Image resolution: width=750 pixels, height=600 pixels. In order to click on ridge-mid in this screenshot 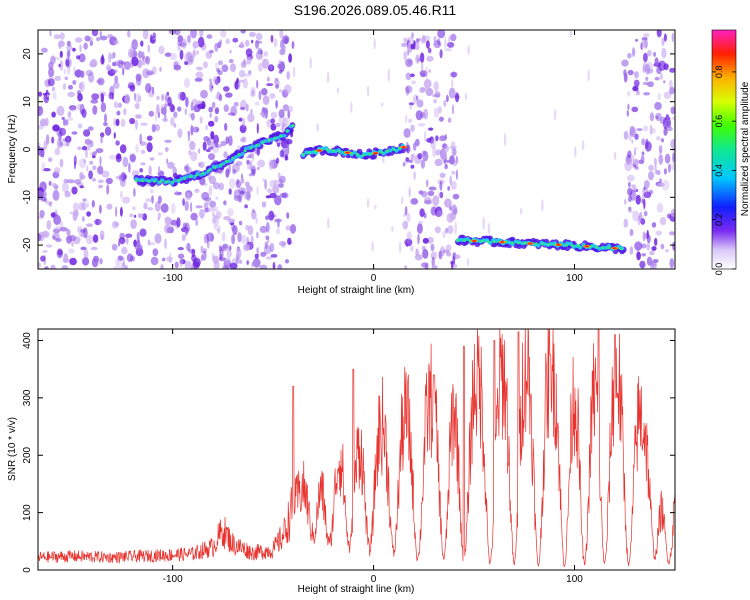, I will do `click(509, 242)`.